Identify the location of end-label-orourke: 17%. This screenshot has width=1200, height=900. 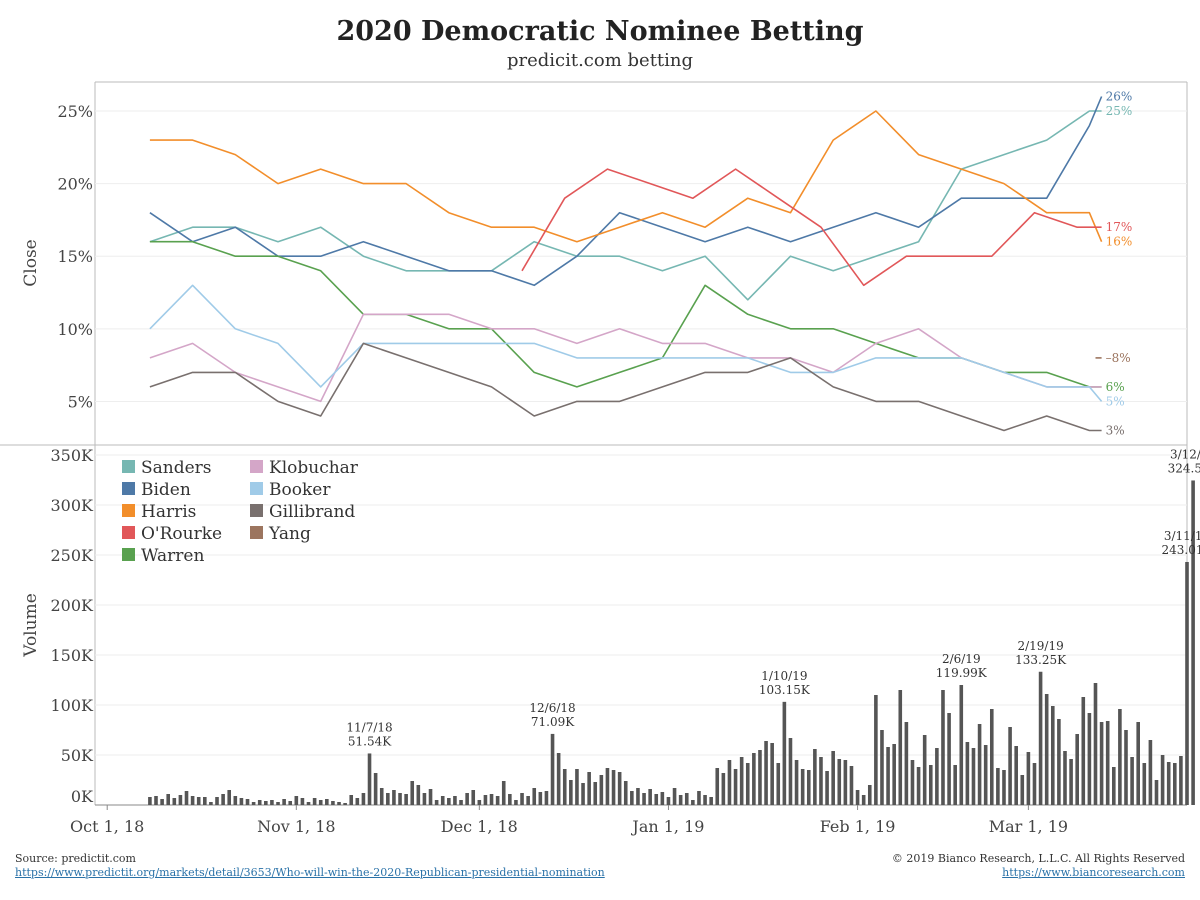
(1119, 227).